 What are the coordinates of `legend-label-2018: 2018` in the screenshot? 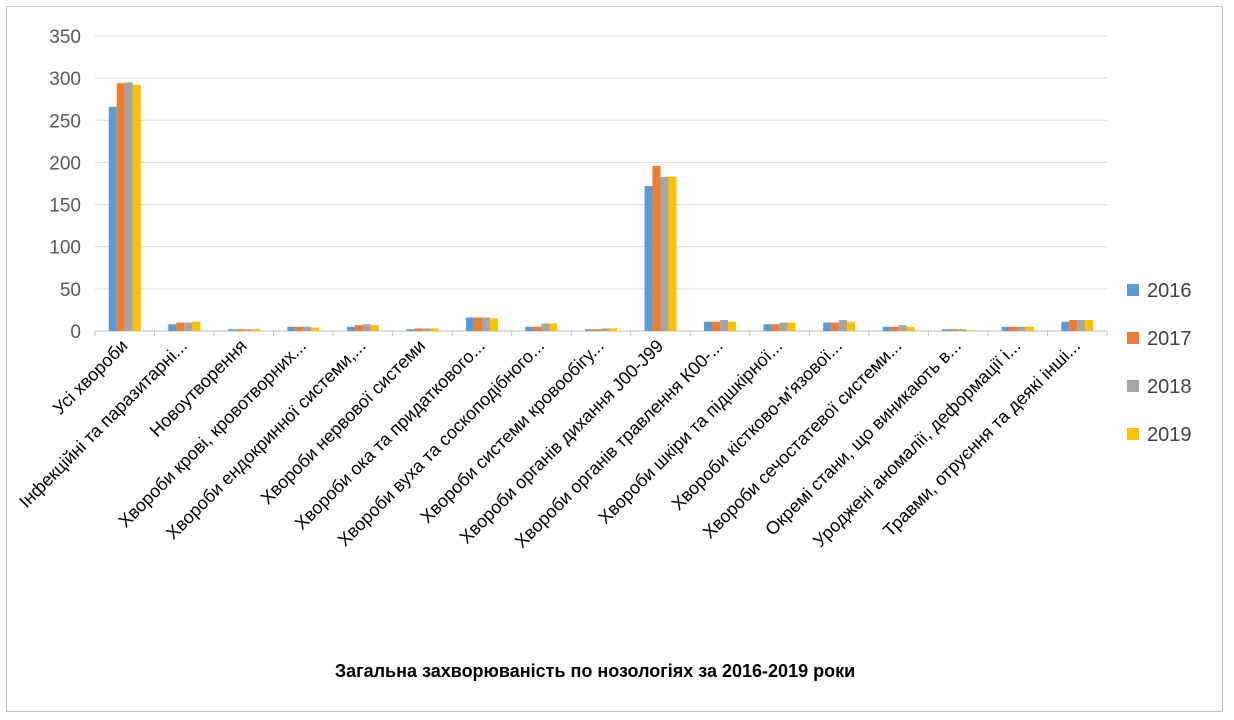 It's located at (1169, 387).